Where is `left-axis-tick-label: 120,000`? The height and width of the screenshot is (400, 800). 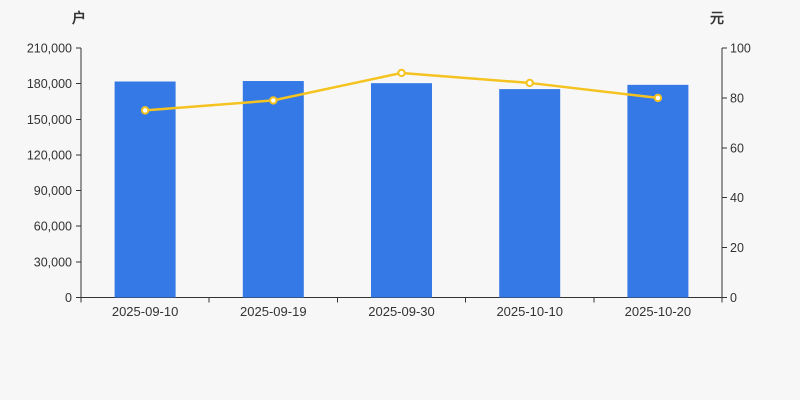
left-axis-tick-label: 120,000 is located at coordinates (49, 155).